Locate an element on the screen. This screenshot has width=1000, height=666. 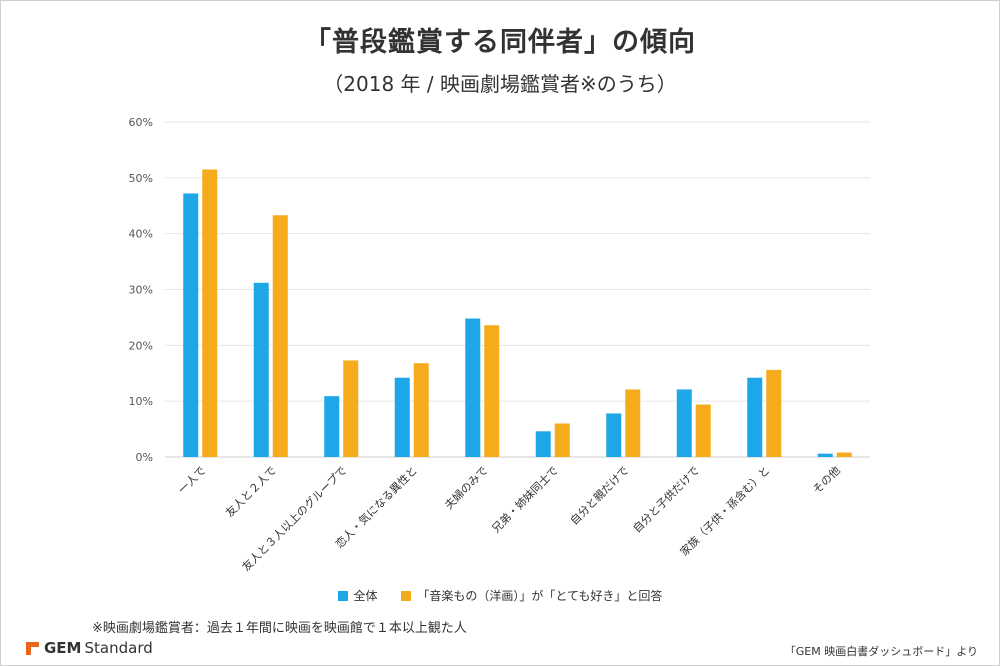
x-tick-label: 友人と２人で is located at coordinates (250, 491).